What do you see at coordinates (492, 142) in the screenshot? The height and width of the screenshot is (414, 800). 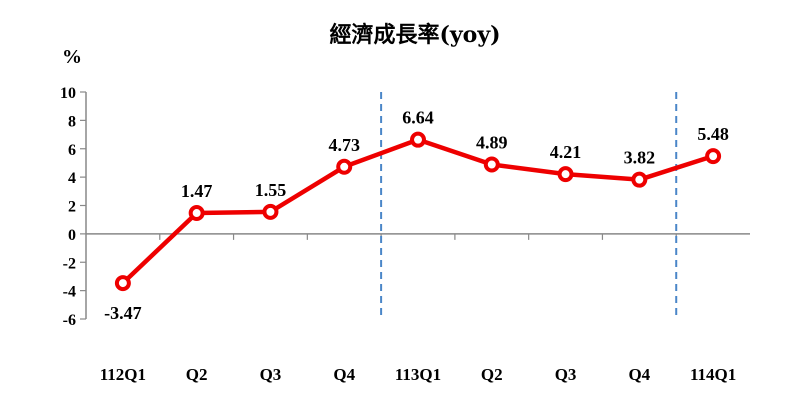 I see `data-label: 4.89` at bounding box center [492, 142].